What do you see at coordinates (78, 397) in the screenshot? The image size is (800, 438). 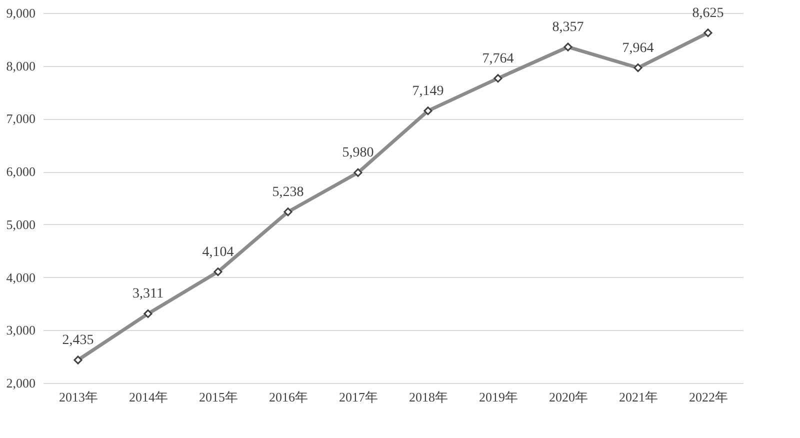 I see `x-tick-label: 2013年` at bounding box center [78, 397].